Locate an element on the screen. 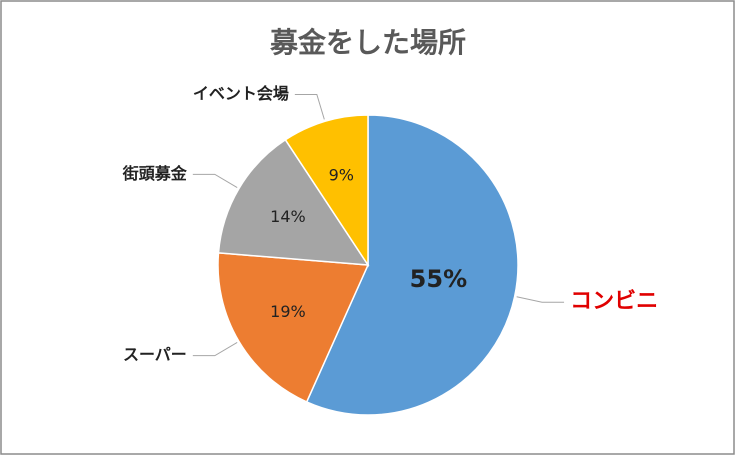 This screenshot has width=736, height=456. category-label: コンビニ is located at coordinates (614, 301).